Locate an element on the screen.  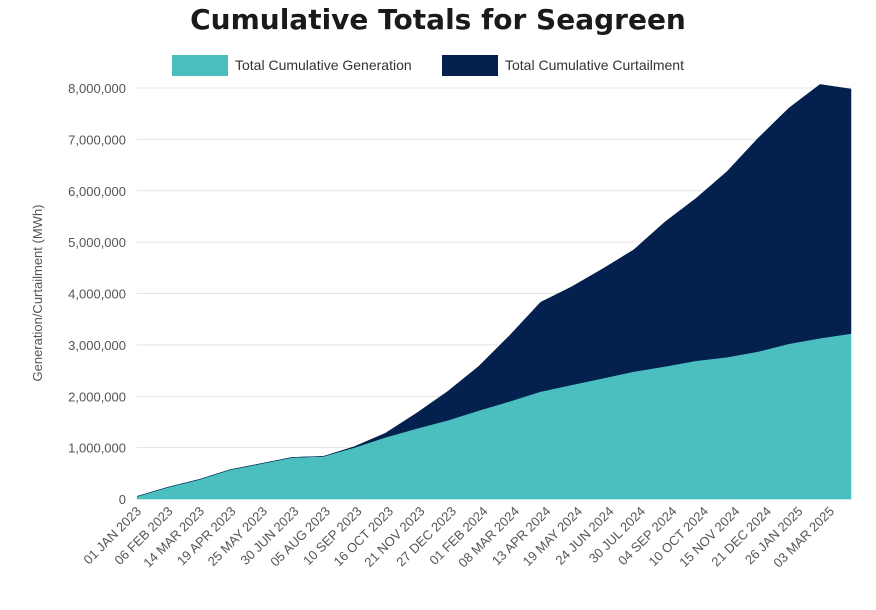
legend-item-curtailment: Total Cumulative Curtailment is located at coordinates (563, 65).